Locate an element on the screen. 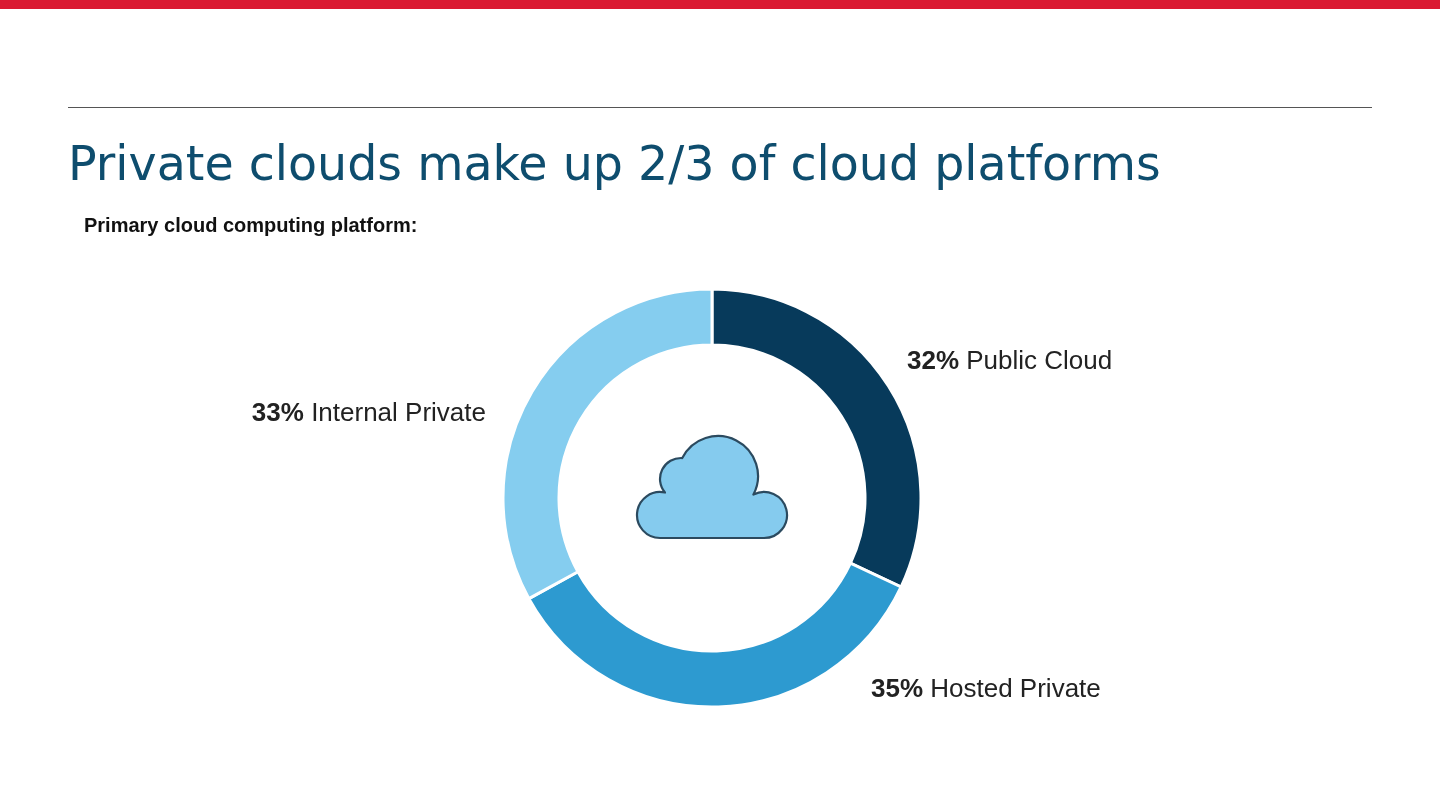 The height and width of the screenshot is (810, 1440). chart-title: Private clouds make up 2/3 of cloud platforms is located at coordinates (614, 163).